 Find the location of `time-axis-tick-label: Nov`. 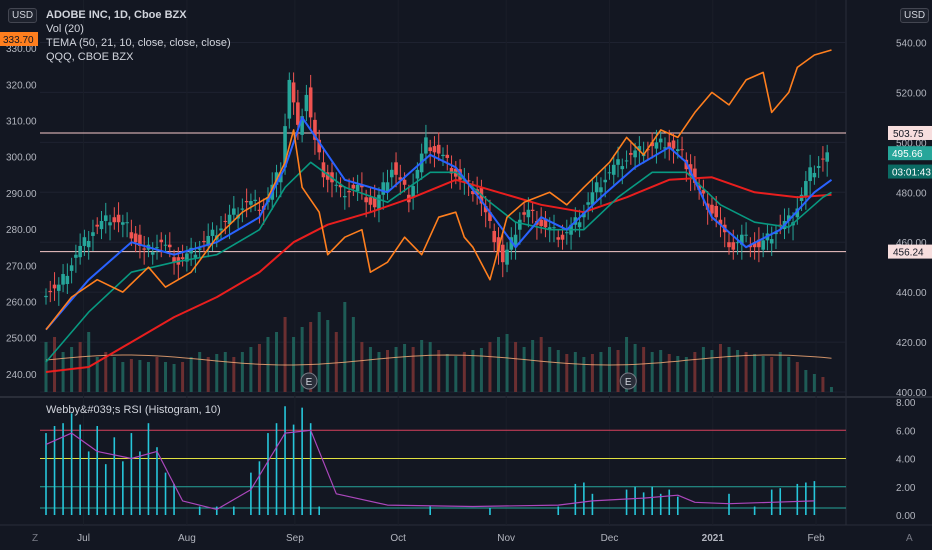

time-axis-tick-label: Nov is located at coordinates (506, 538).